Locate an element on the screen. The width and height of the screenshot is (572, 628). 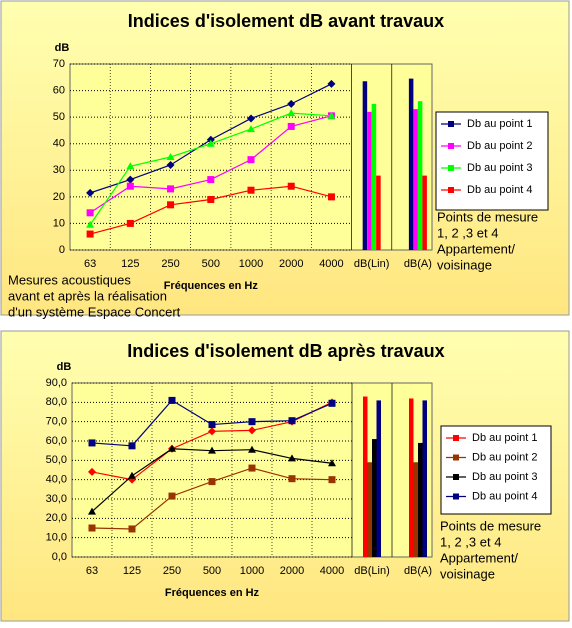
y-tick-label: 40,0 is located at coordinates (56, 480).